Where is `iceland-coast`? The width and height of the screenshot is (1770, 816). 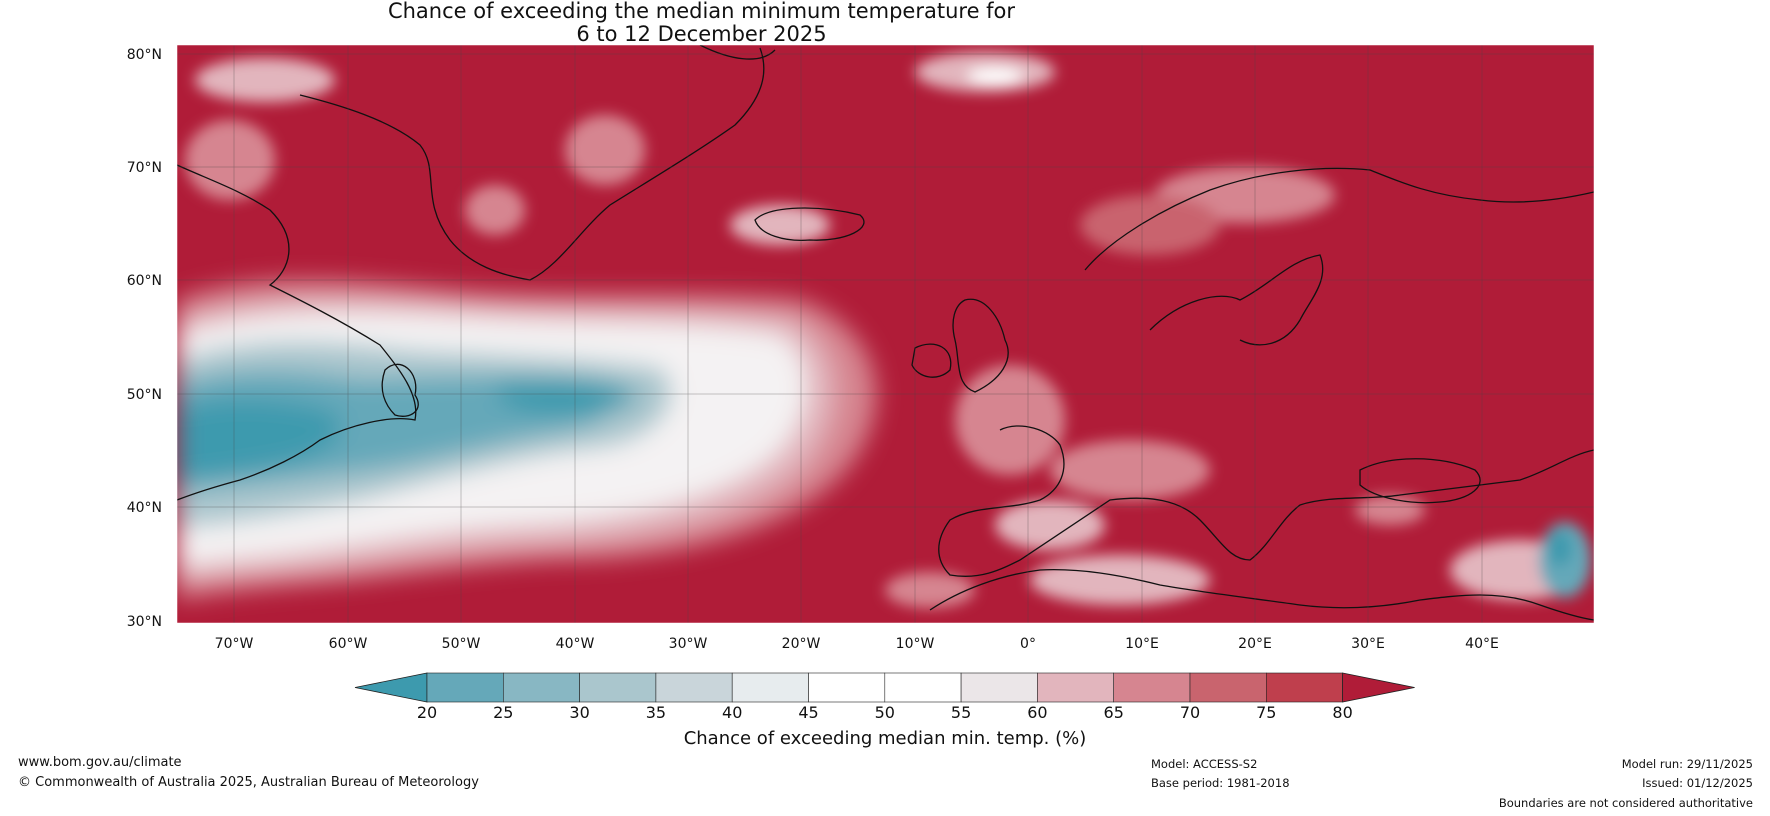
iceland-coast is located at coordinates (809, 224).